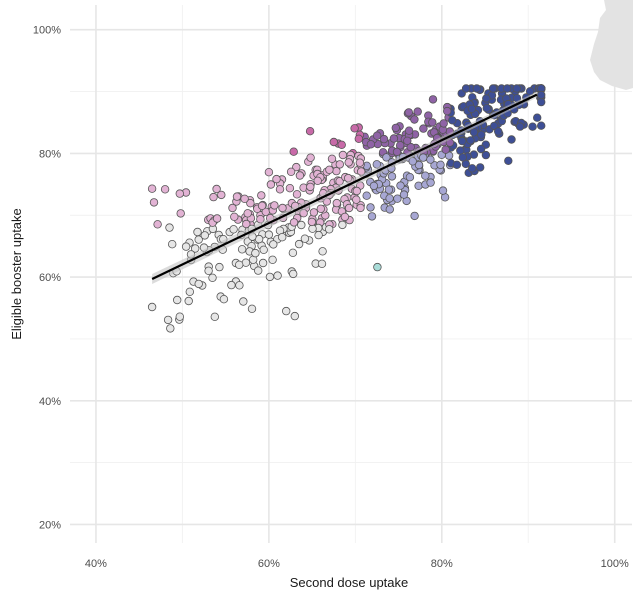 The image size is (633, 592). What do you see at coordinates (50, 525) in the screenshot?
I see `y-tick-label: 20%` at bounding box center [50, 525].